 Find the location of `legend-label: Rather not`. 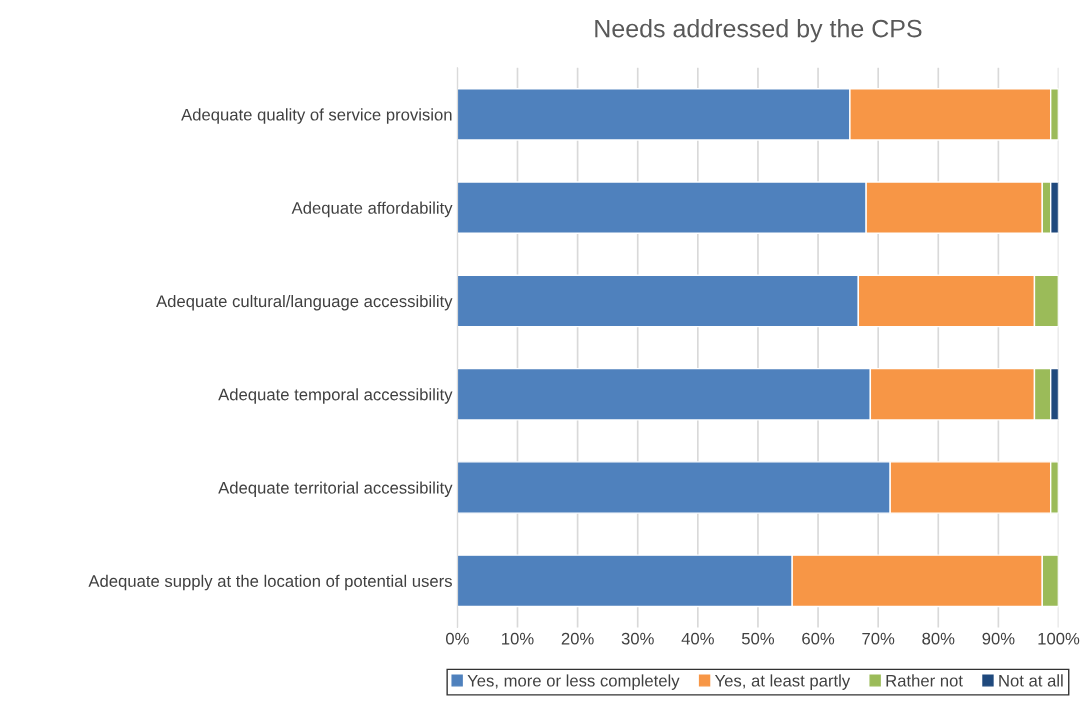

legend-label: Rather not is located at coordinates (924, 680).